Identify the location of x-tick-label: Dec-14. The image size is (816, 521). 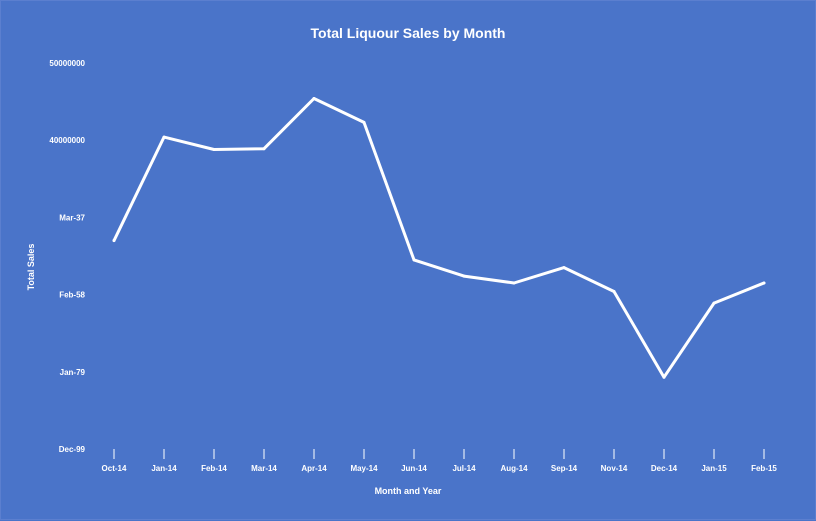
(664, 468).